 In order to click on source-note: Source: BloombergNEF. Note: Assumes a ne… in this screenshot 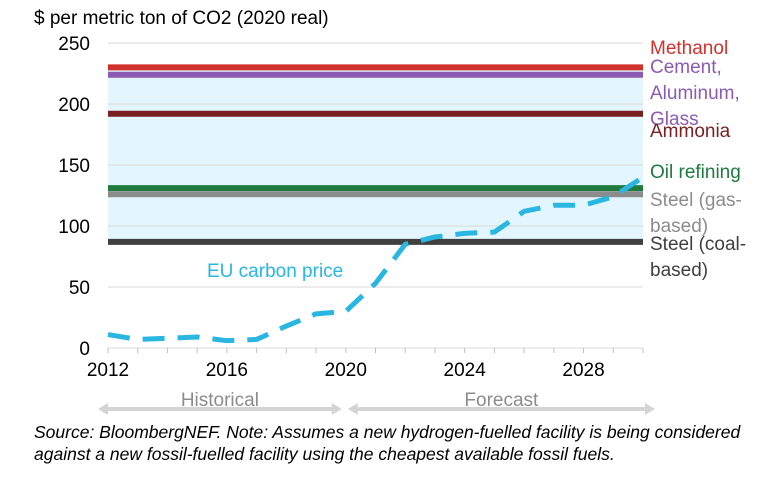, I will do `click(387, 443)`.